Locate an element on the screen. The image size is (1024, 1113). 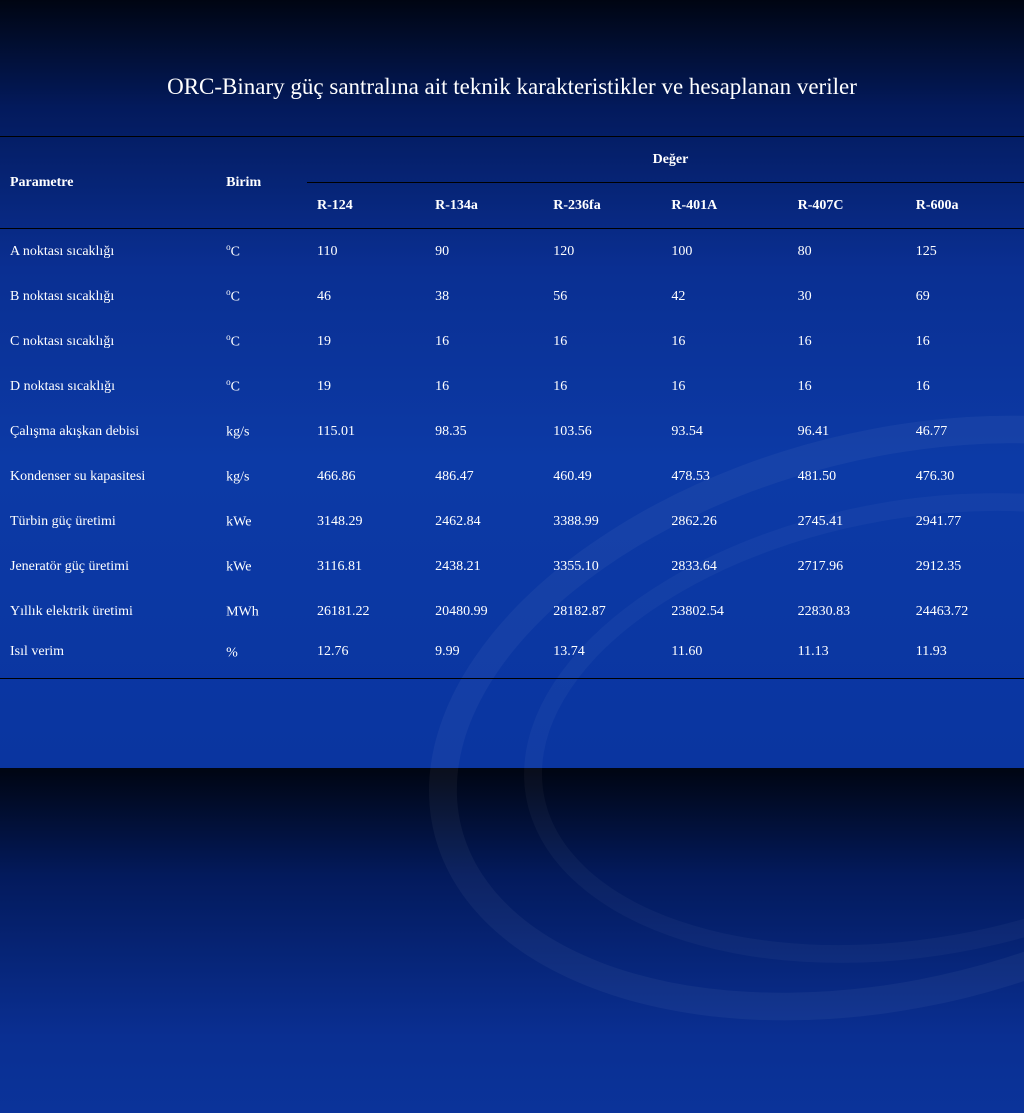
value-cell: 23802.54 is located at coordinates (697, 611).